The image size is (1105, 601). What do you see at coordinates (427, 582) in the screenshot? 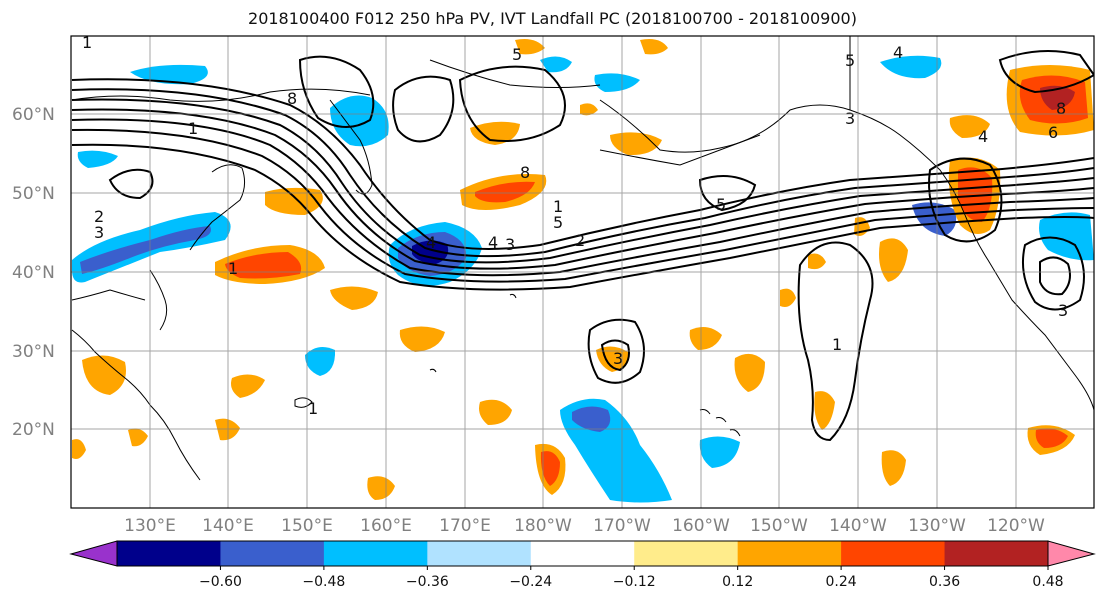
I see `colorbar-tick-label: −0.36` at bounding box center [427, 582].